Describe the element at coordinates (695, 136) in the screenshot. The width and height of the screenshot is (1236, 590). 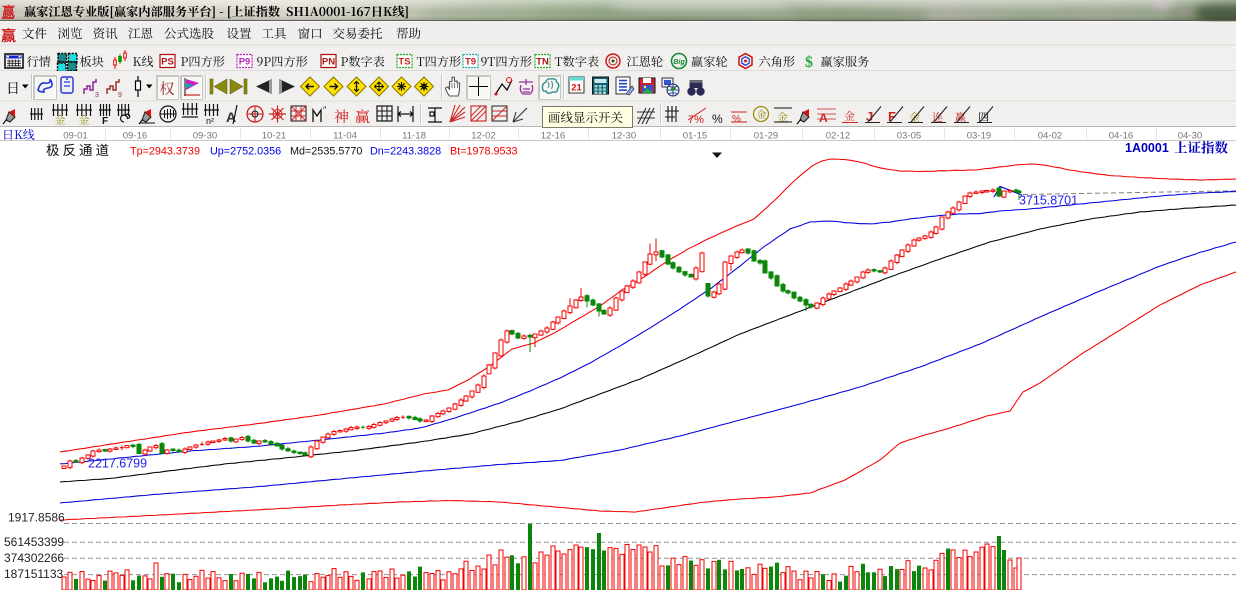
I see `svg-text: 01-15` at that location.